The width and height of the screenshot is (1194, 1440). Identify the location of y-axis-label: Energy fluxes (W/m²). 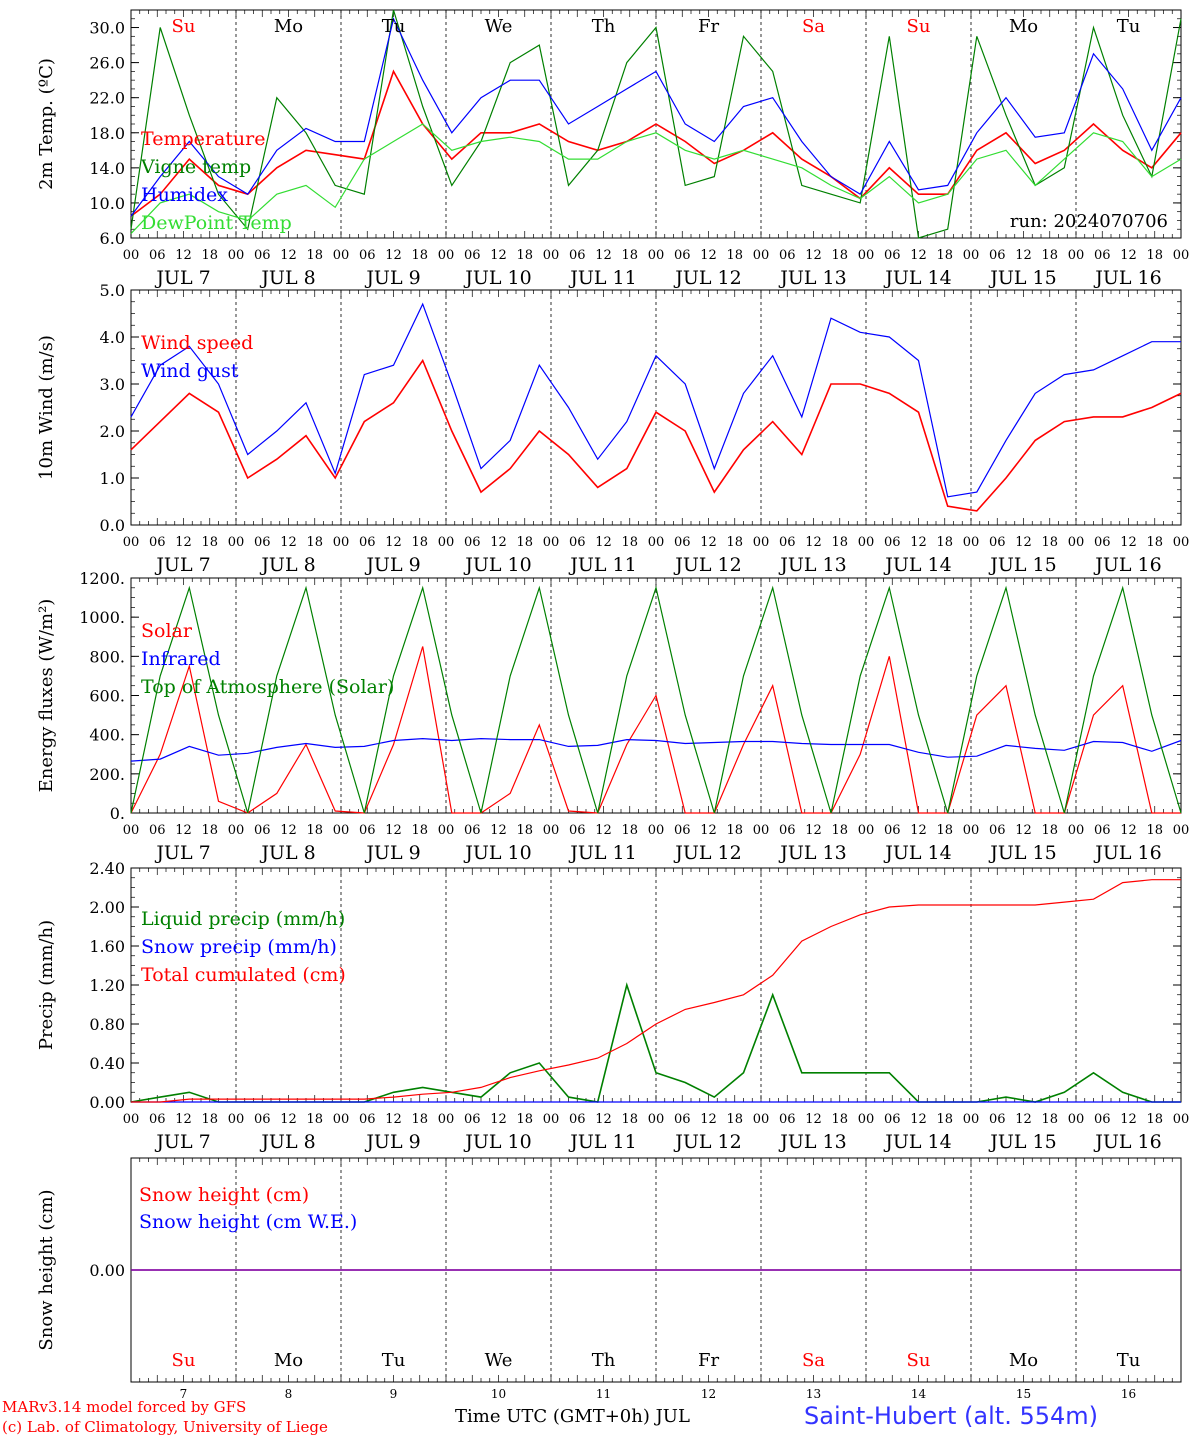
(46, 696).